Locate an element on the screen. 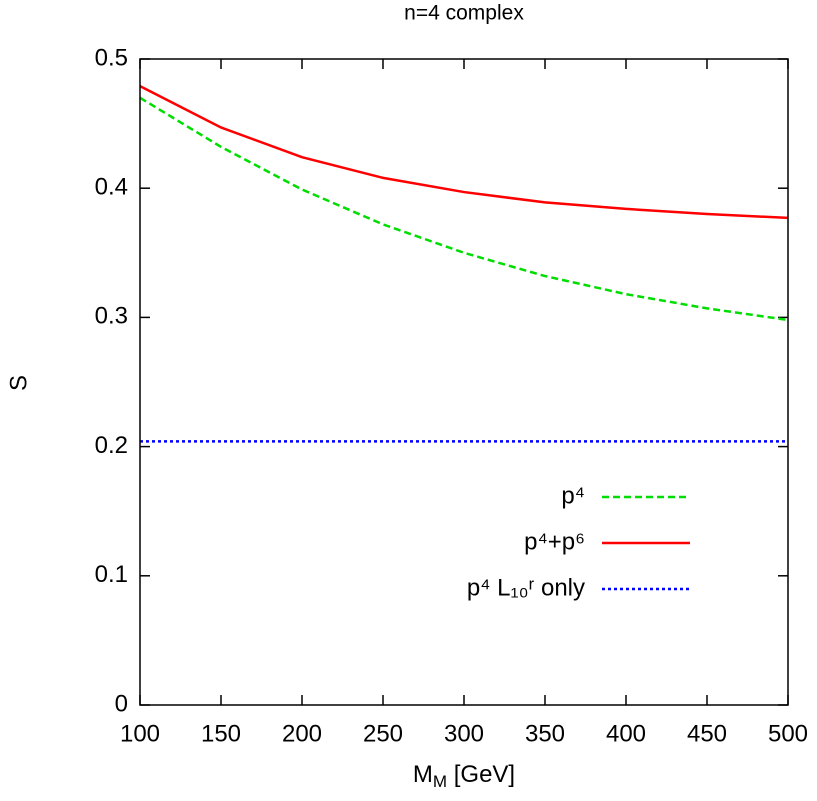 The height and width of the screenshot is (801, 817). legend-label: p⁴+p⁶ is located at coordinates (554, 541).